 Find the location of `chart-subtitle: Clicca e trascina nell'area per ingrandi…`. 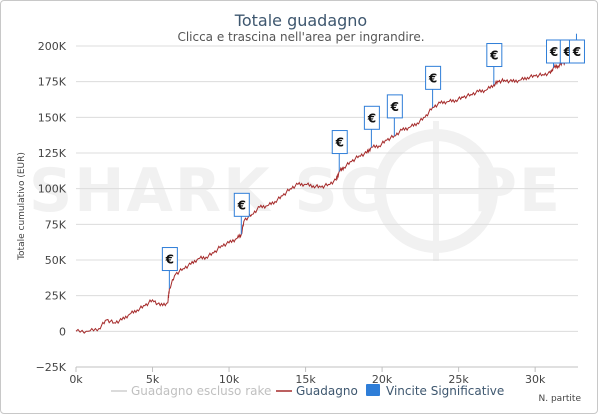

chart-subtitle: Clicca e trascina nell'area per ingrandi… is located at coordinates (300, 37).